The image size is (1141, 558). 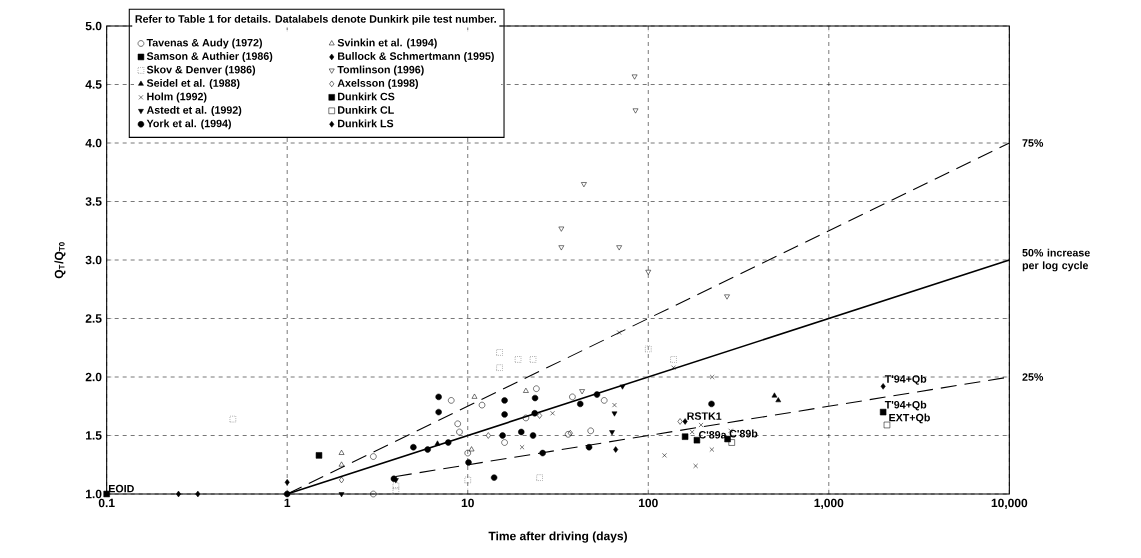 I want to click on legend-label: Svinkin et al. (1994), so click(x=387, y=43).